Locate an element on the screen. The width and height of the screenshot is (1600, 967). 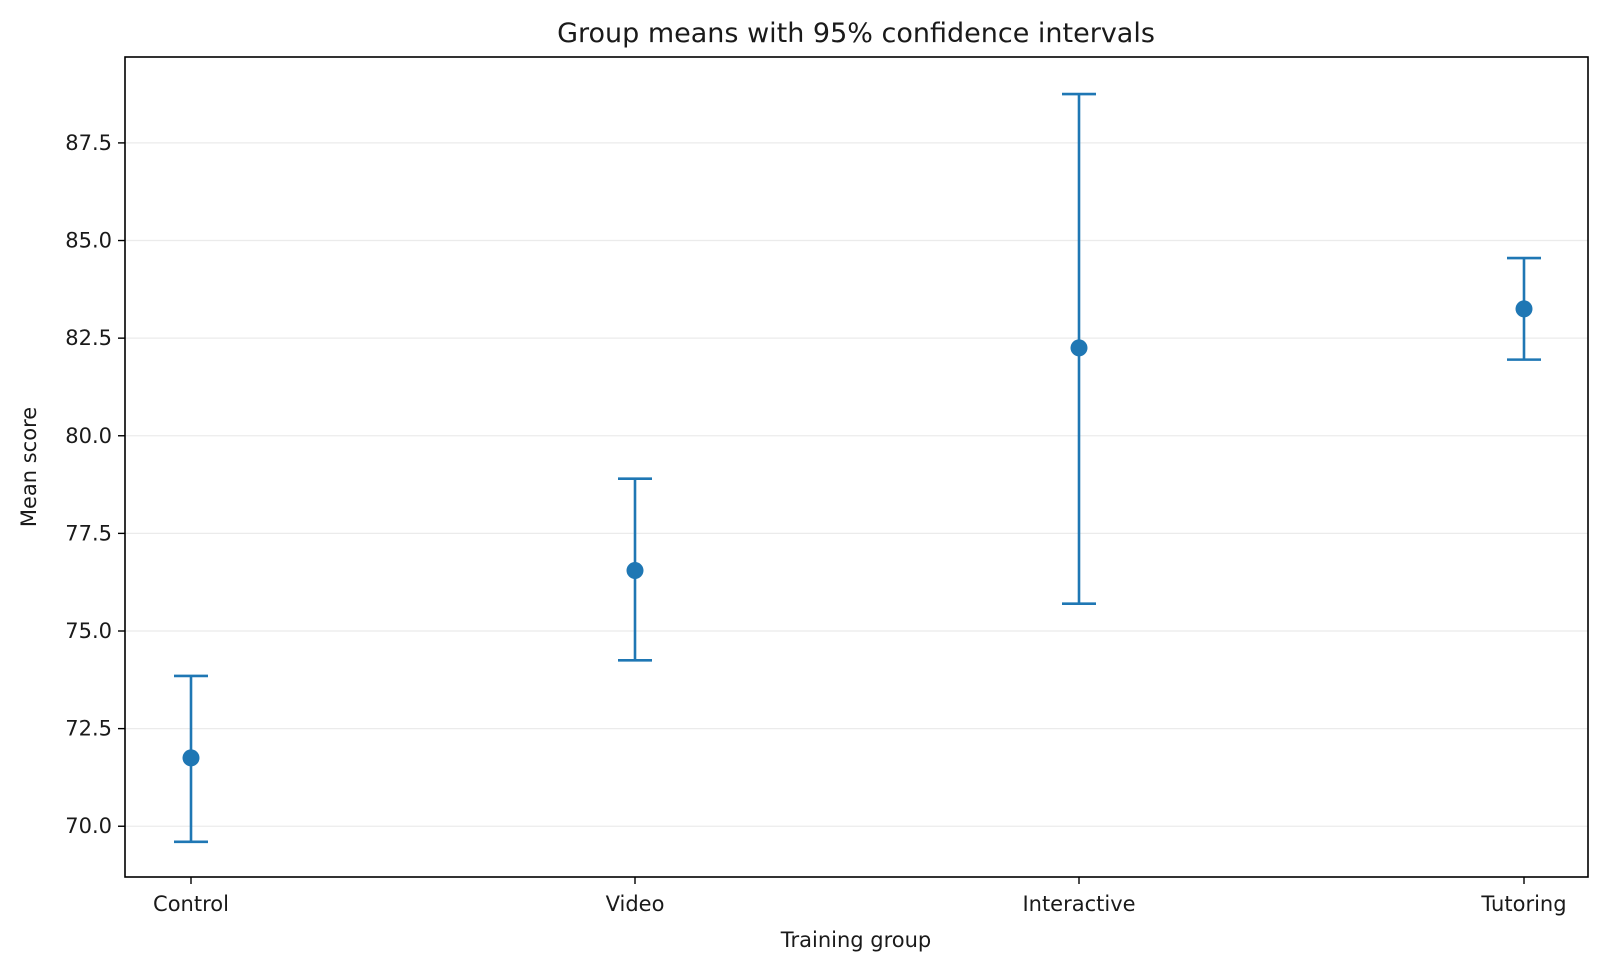
y-tick-label: 77.5 is located at coordinates (88, 533).